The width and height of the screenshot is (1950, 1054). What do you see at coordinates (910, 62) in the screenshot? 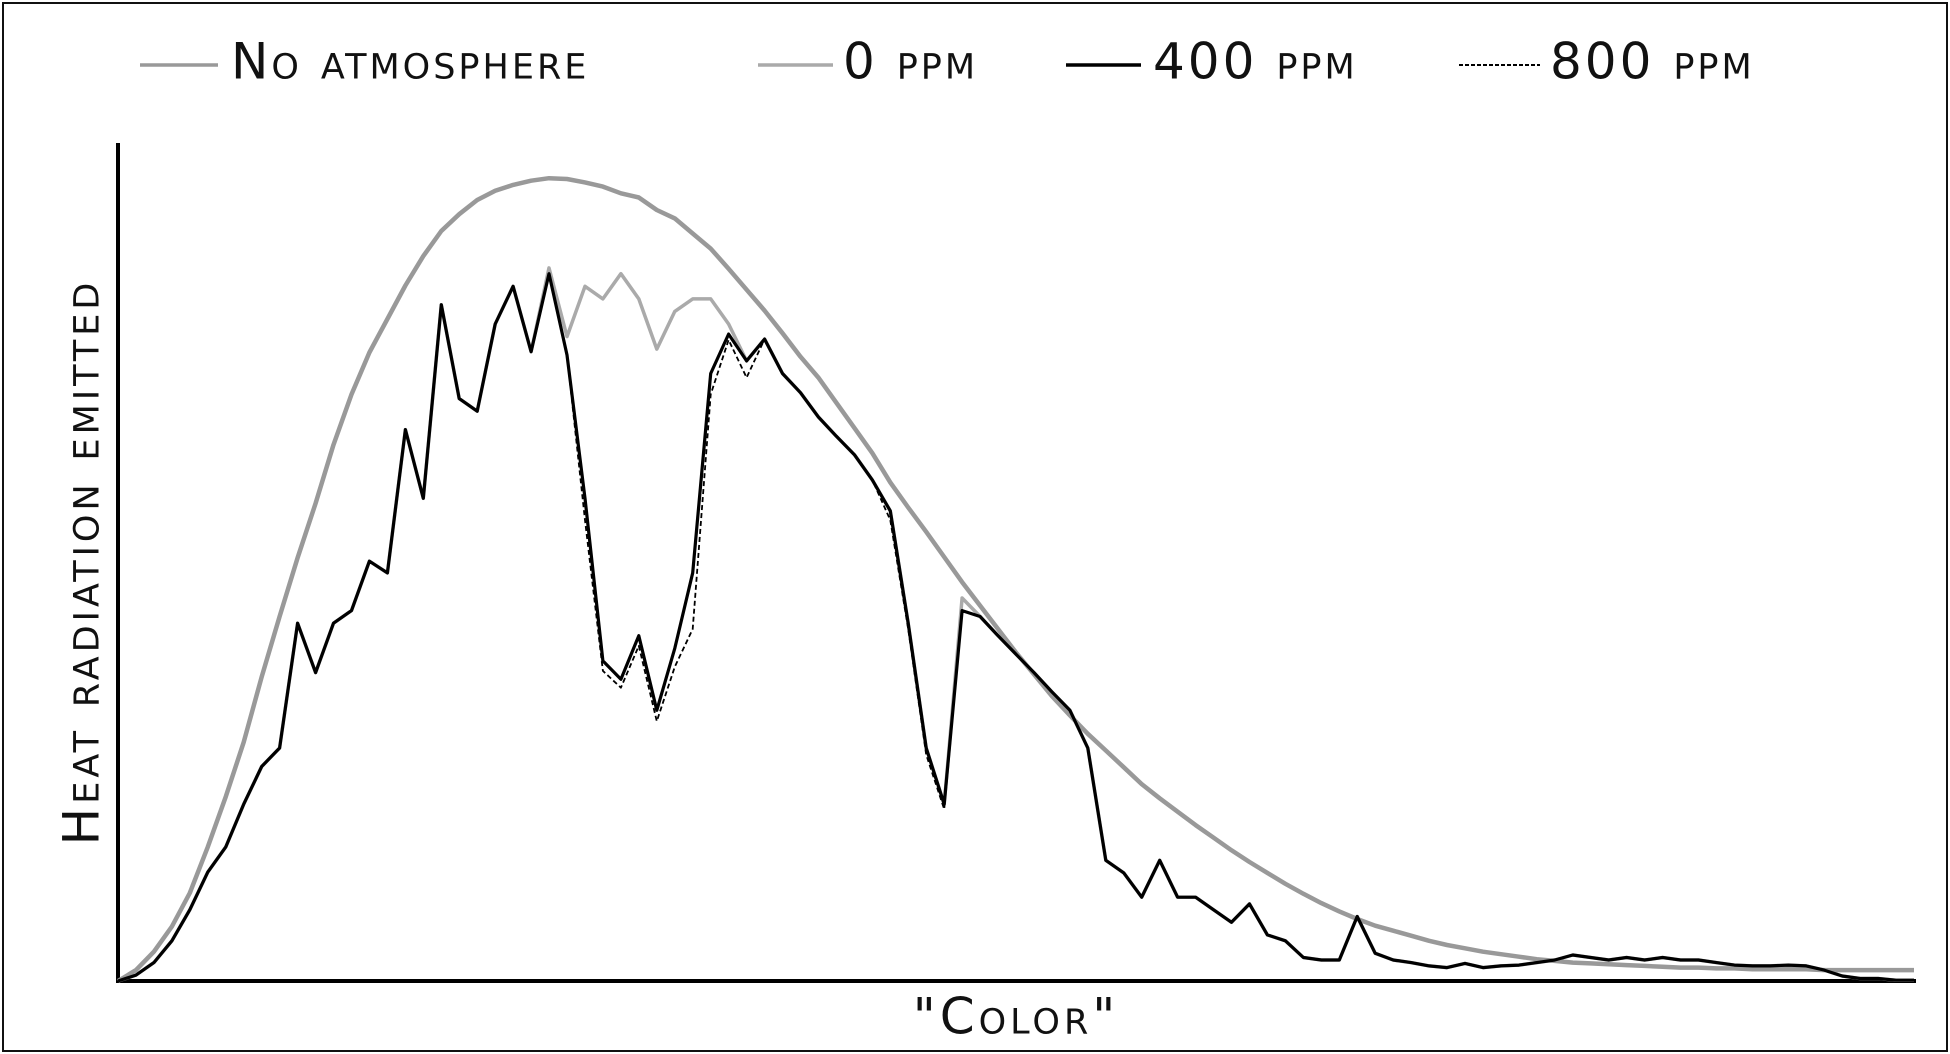
I see `legend-label: 0 ppm` at bounding box center [910, 62].